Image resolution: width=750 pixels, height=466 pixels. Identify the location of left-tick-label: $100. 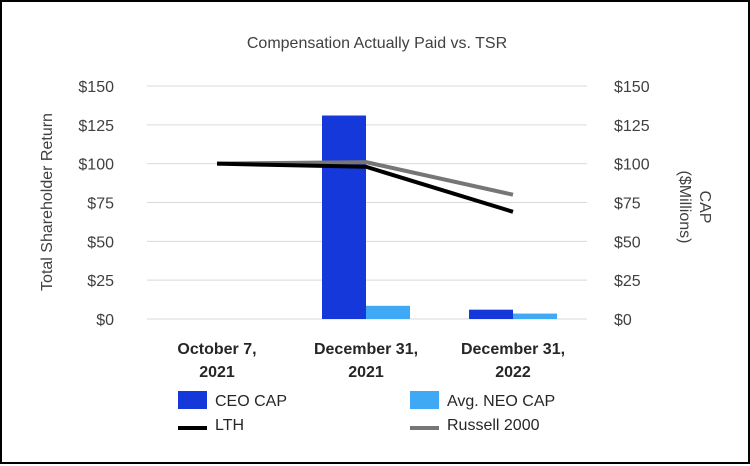
(96, 165).